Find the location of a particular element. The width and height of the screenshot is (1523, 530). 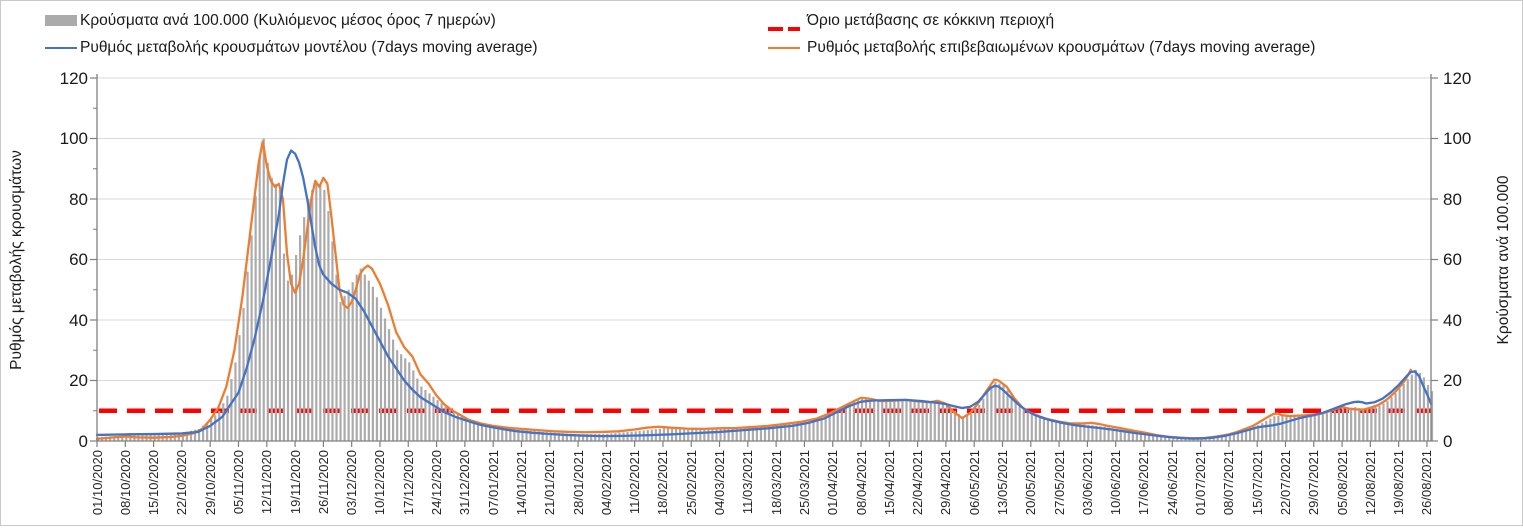

x-tick-label: 01/10/2020 is located at coordinates (97, 483).